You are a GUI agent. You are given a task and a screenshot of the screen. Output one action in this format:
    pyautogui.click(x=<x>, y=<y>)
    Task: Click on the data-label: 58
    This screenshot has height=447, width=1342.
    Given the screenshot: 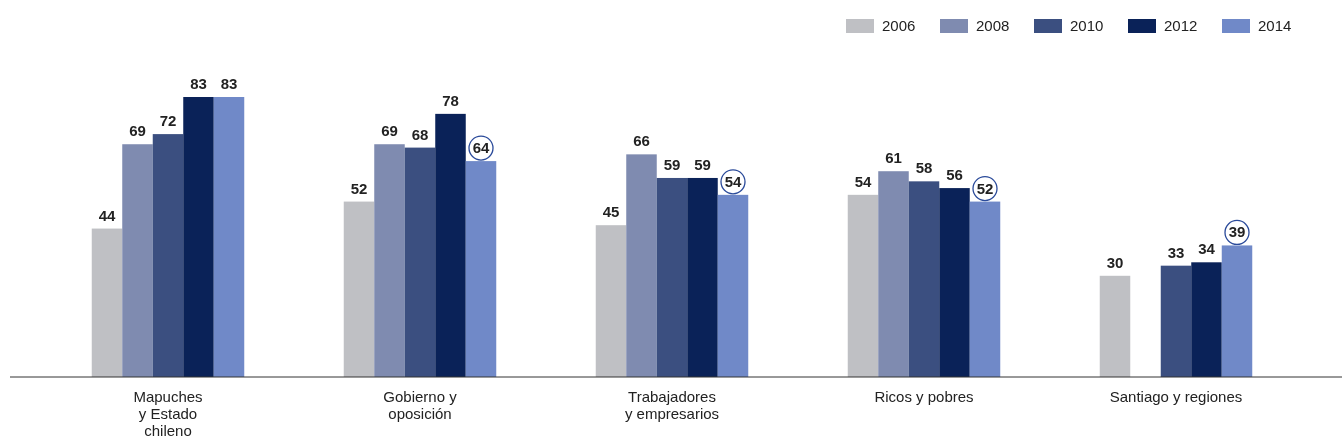 What is the action you would take?
    pyautogui.click(x=924, y=168)
    